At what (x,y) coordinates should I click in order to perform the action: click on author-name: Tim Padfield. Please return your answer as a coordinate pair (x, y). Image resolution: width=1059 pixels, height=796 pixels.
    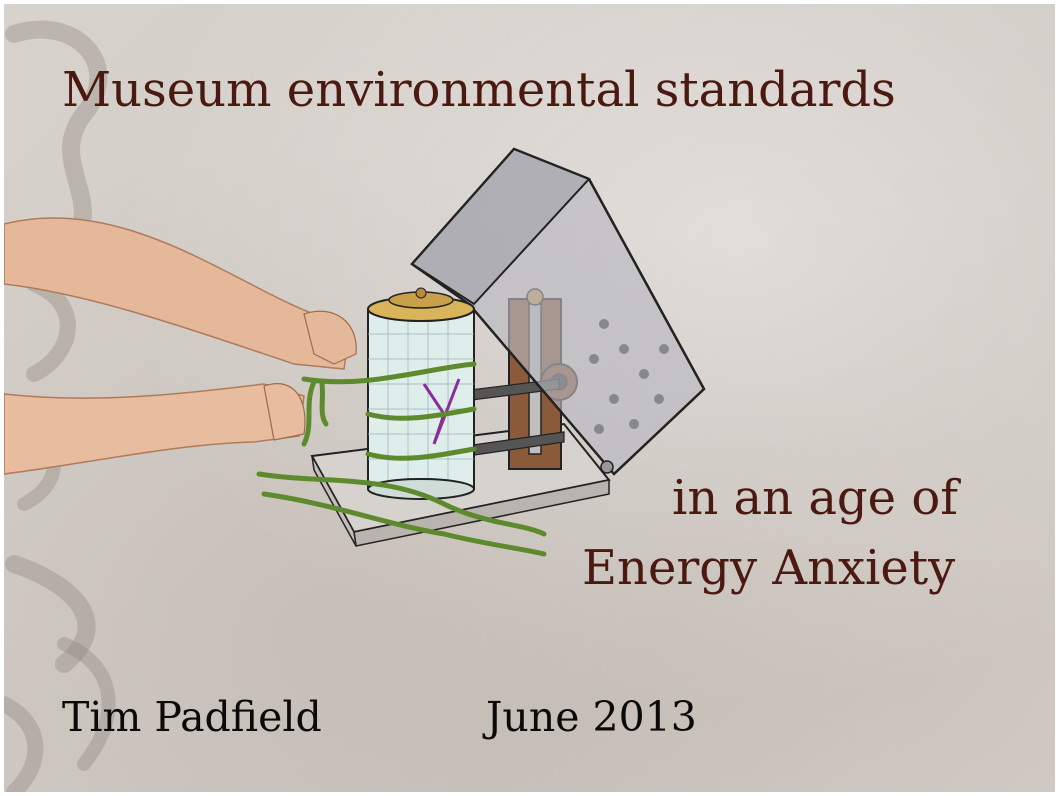
    Looking at the image, I should click on (192, 717).